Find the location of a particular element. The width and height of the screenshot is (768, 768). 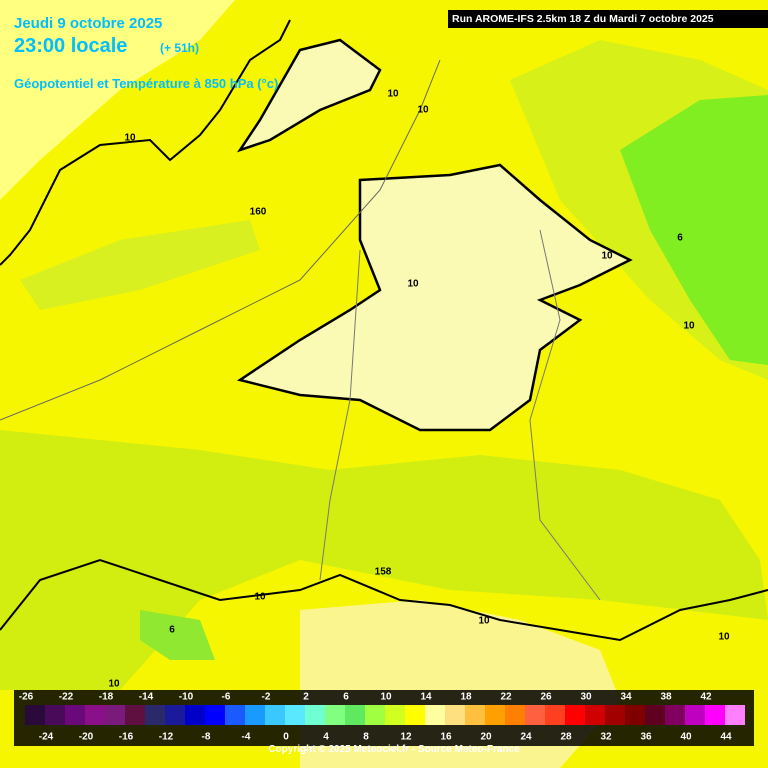

legend-label: -22 is located at coordinates (66, 697).